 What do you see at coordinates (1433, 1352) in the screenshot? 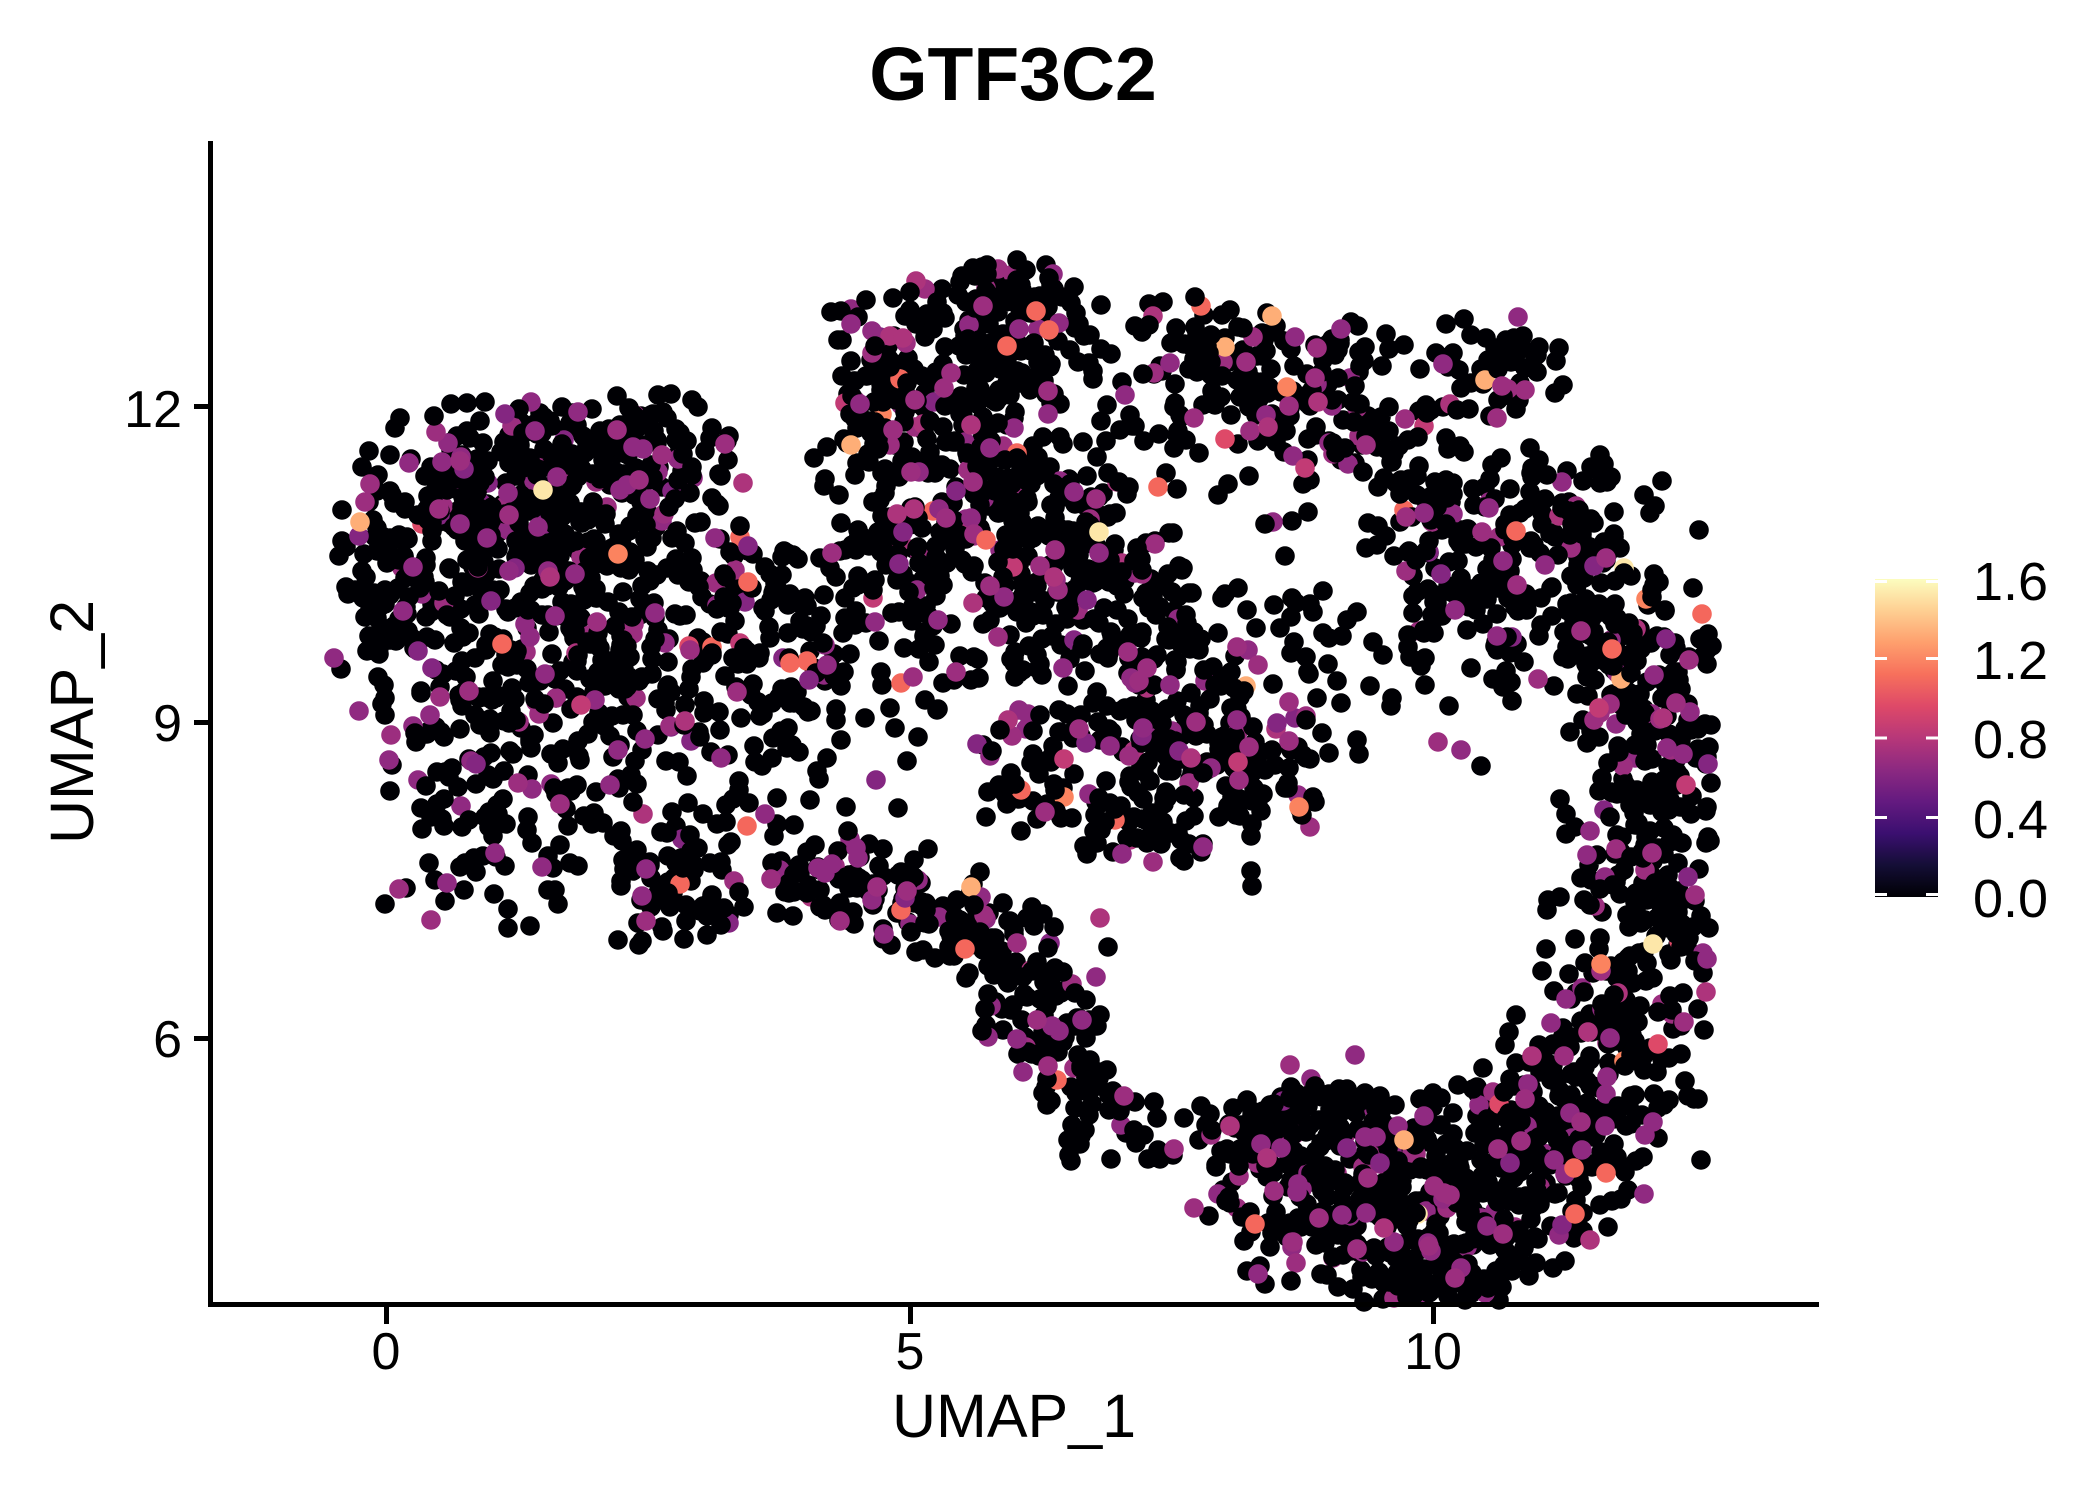
I see `svg-text: 10` at bounding box center [1433, 1352].